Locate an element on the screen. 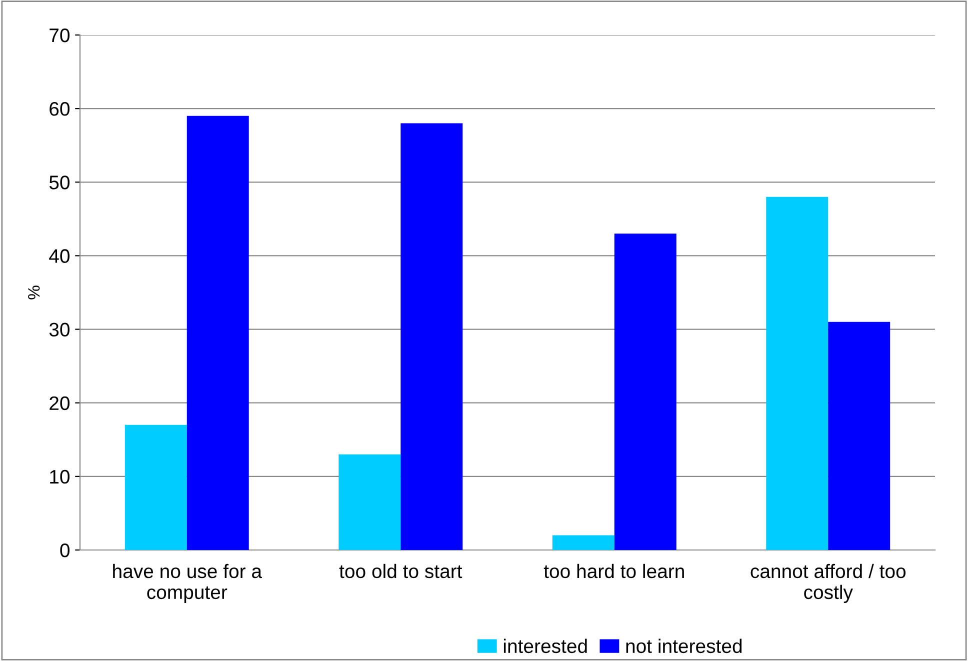  x-tick-label: too old to start is located at coordinates (400, 571).